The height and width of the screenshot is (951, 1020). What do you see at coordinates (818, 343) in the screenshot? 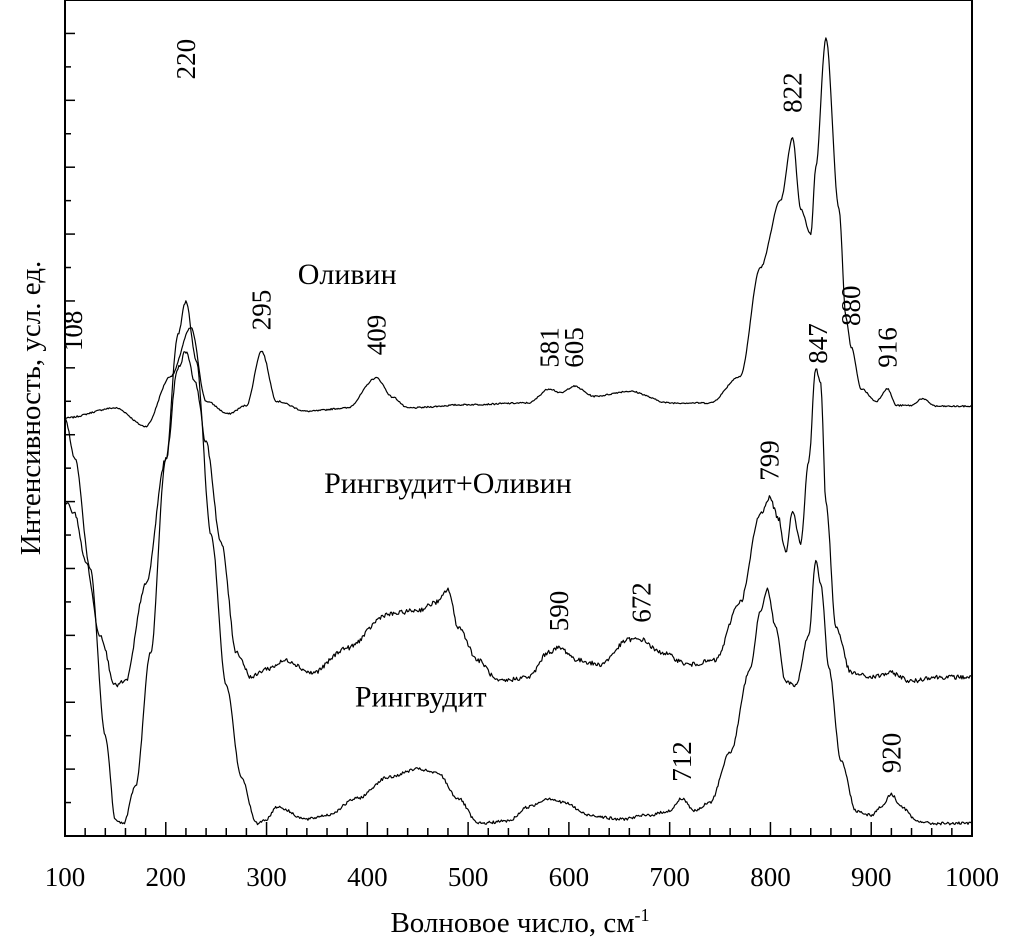
I see `peak-label: 847` at bounding box center [818, 343].